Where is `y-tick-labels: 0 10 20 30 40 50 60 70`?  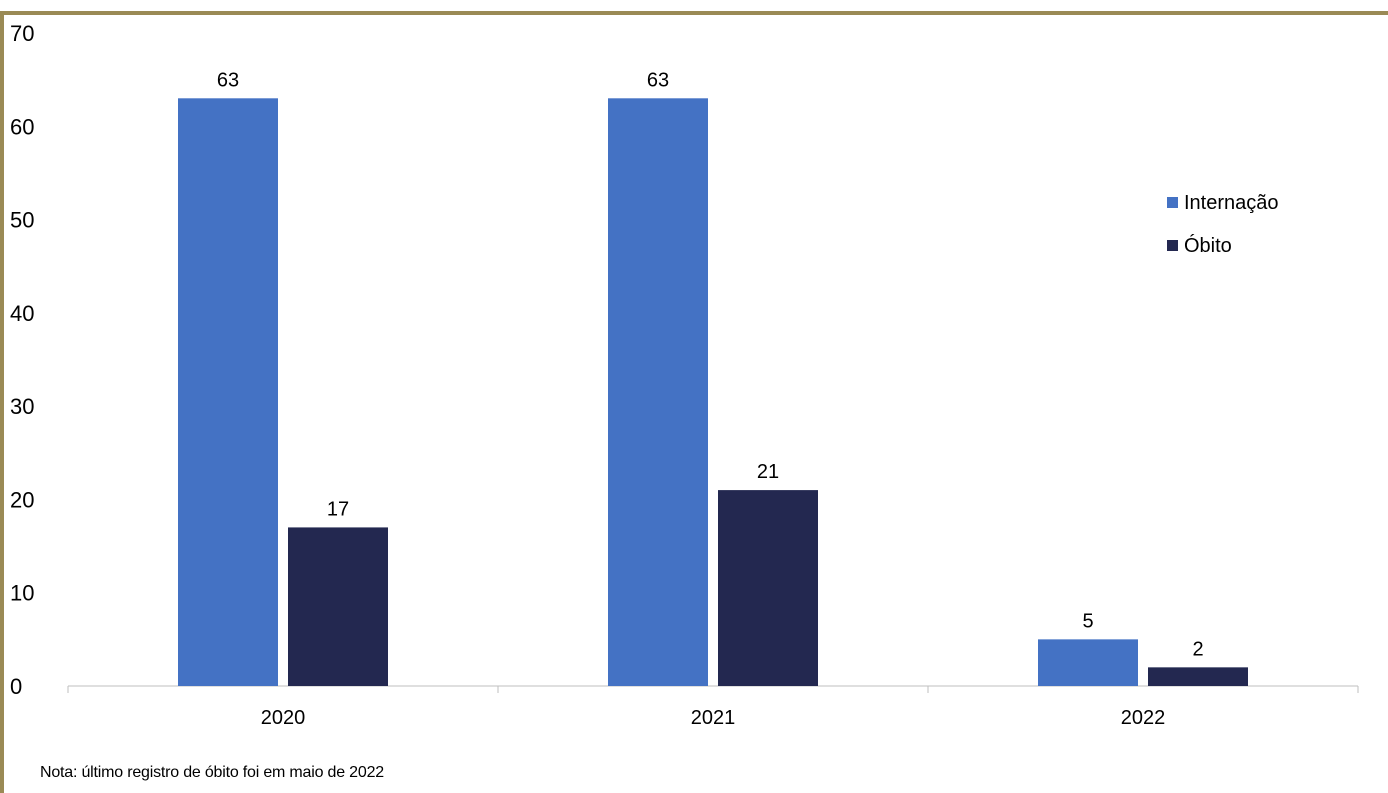
y-tick-labels: 0 10 20 30 40 50 60 70 is located at coordinates (22, 360).